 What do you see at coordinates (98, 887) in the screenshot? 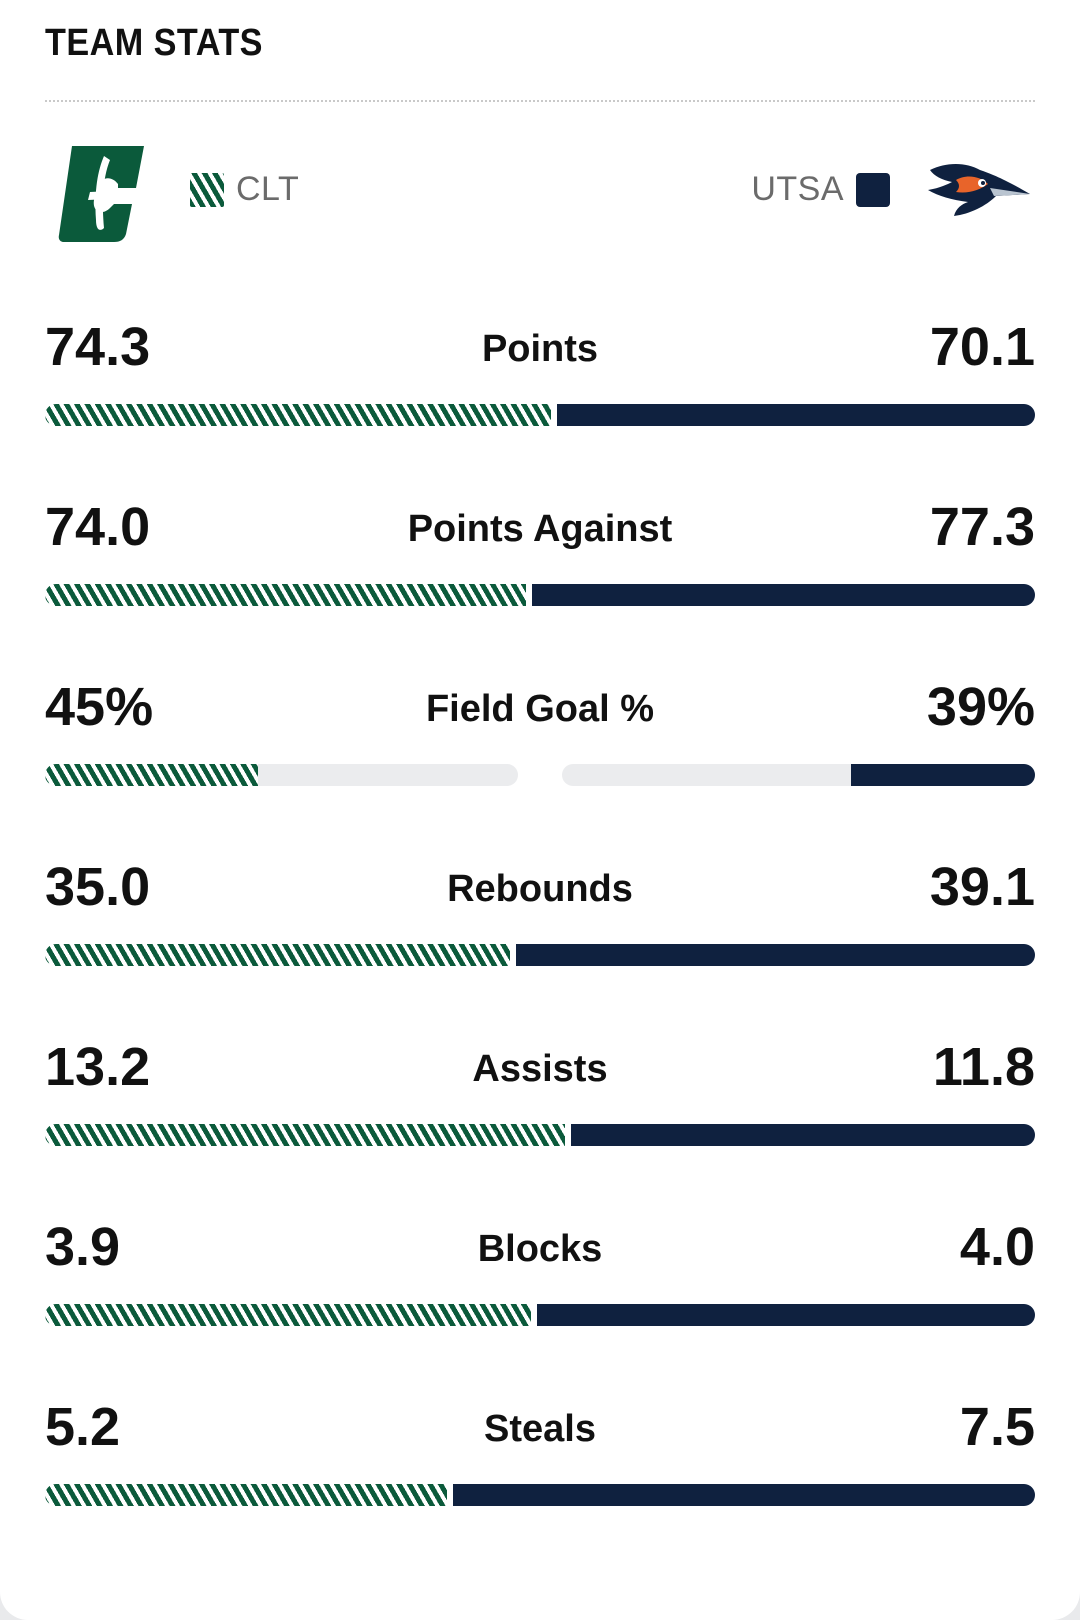
I see `stat-left-value: 35.0` at bounding box center [98, 887].